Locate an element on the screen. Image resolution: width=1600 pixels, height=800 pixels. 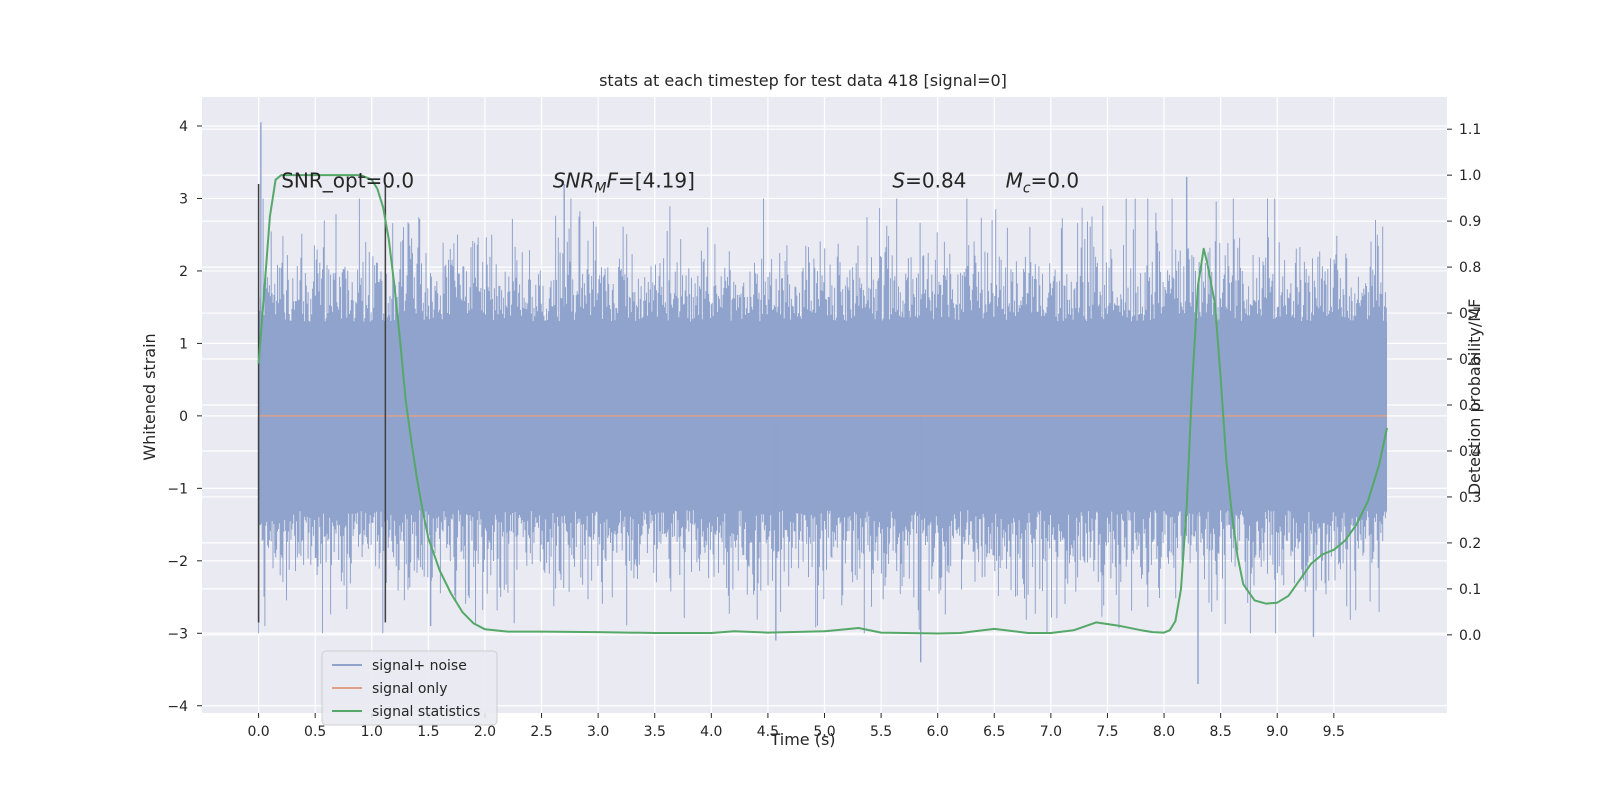
legend-label: signal statistics is located at coordinates (426, 712).